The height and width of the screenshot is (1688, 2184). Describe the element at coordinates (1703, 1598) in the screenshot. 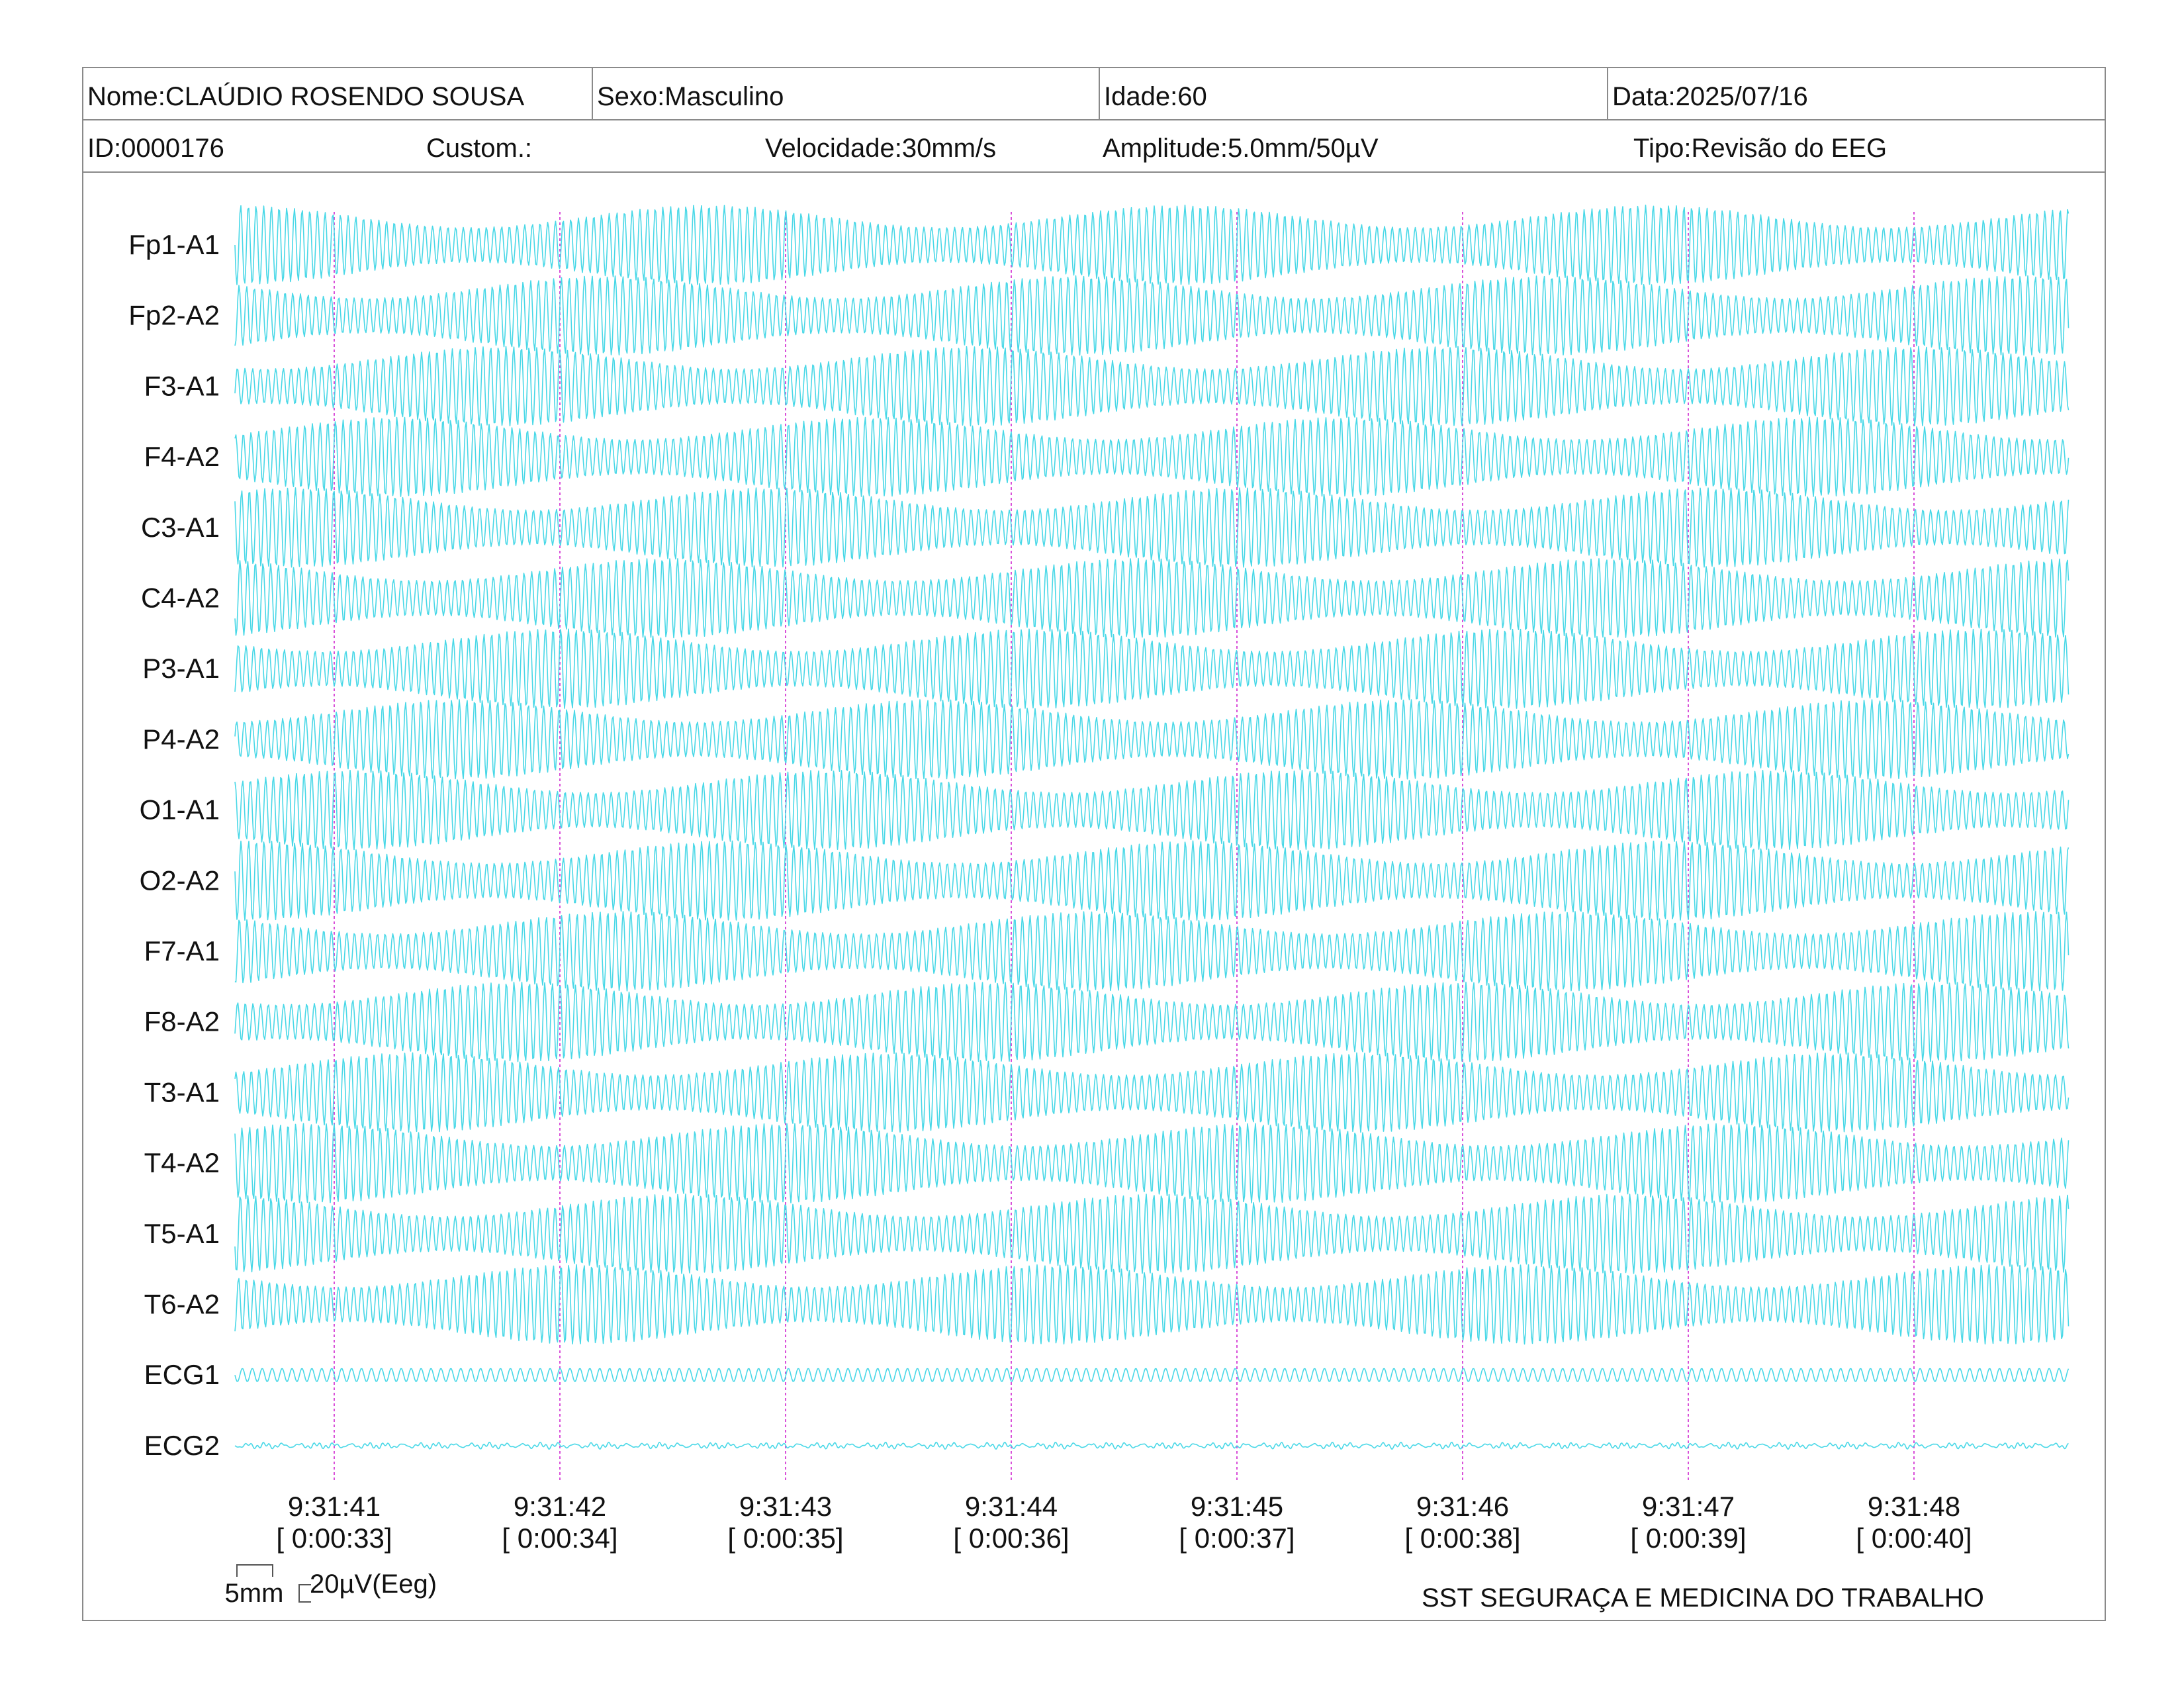

I see `institution-name: SST SEGURAÇA E MEDICINA DO TRABALHO` at that location.